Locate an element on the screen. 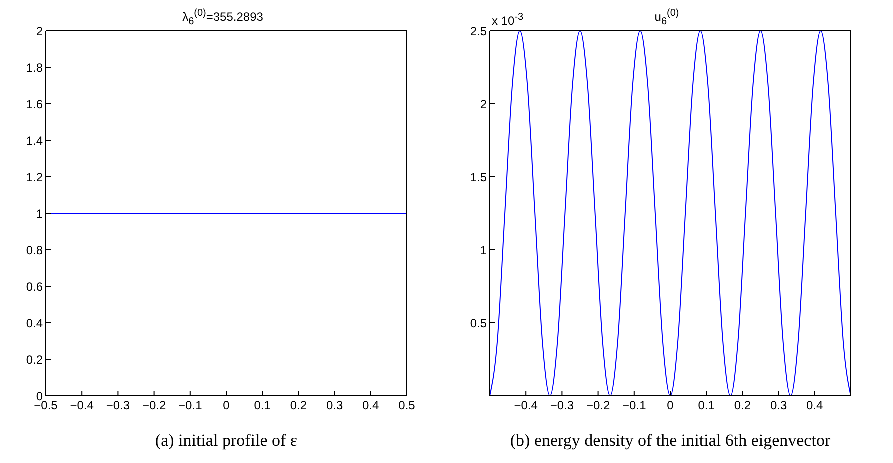 This screenshot has height=463, width=893. y-tick-label: 0.2 is located at coordinates (35, 359).